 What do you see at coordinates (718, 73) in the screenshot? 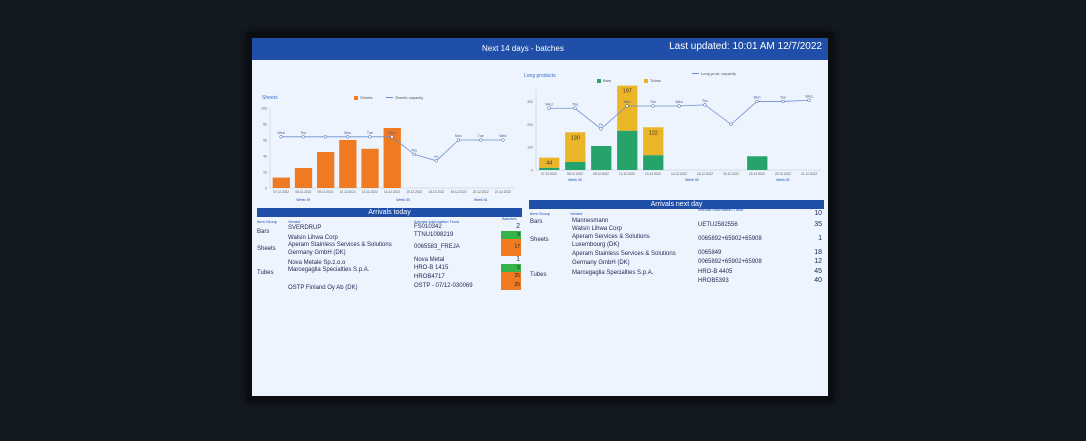
I see `legend-label: Long prod. capacity` at bounding box center [718, 73].